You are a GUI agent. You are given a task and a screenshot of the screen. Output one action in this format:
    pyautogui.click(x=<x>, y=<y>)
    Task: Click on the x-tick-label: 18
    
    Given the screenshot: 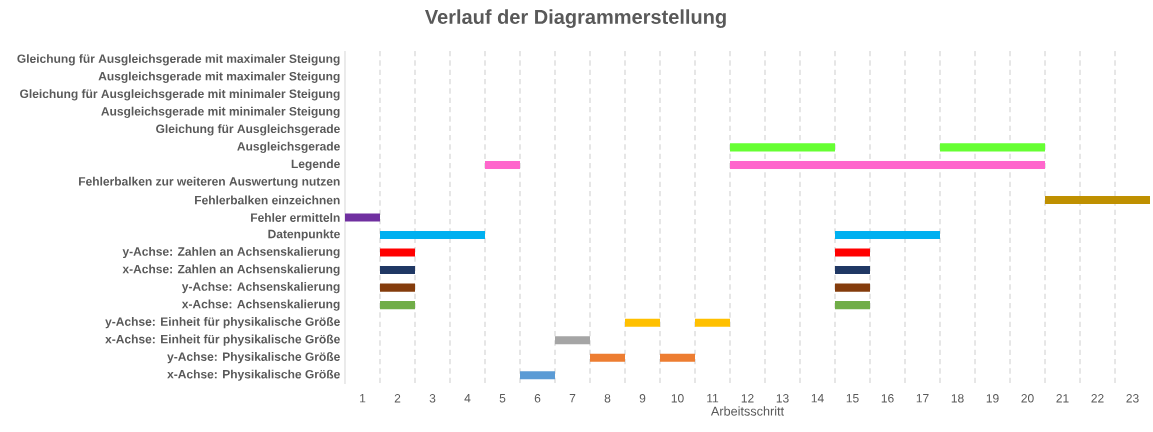 What is the action you would take?
    pyautogui.click(x=957, y=398)
    